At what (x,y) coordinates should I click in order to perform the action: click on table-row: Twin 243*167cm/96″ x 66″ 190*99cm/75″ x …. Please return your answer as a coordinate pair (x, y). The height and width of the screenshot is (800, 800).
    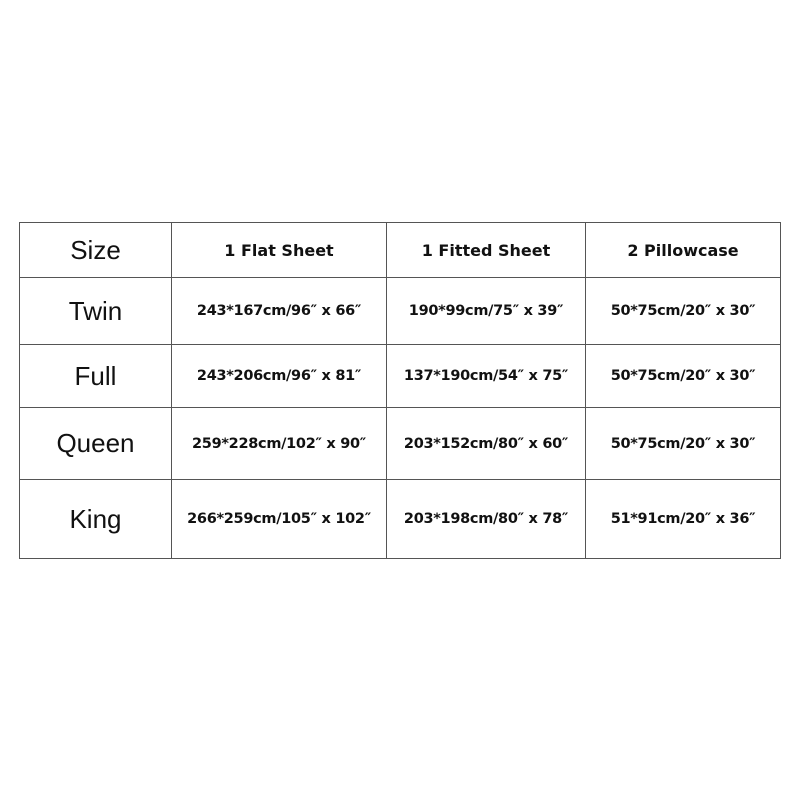
    Looking at the image, I should click on (400, 311).